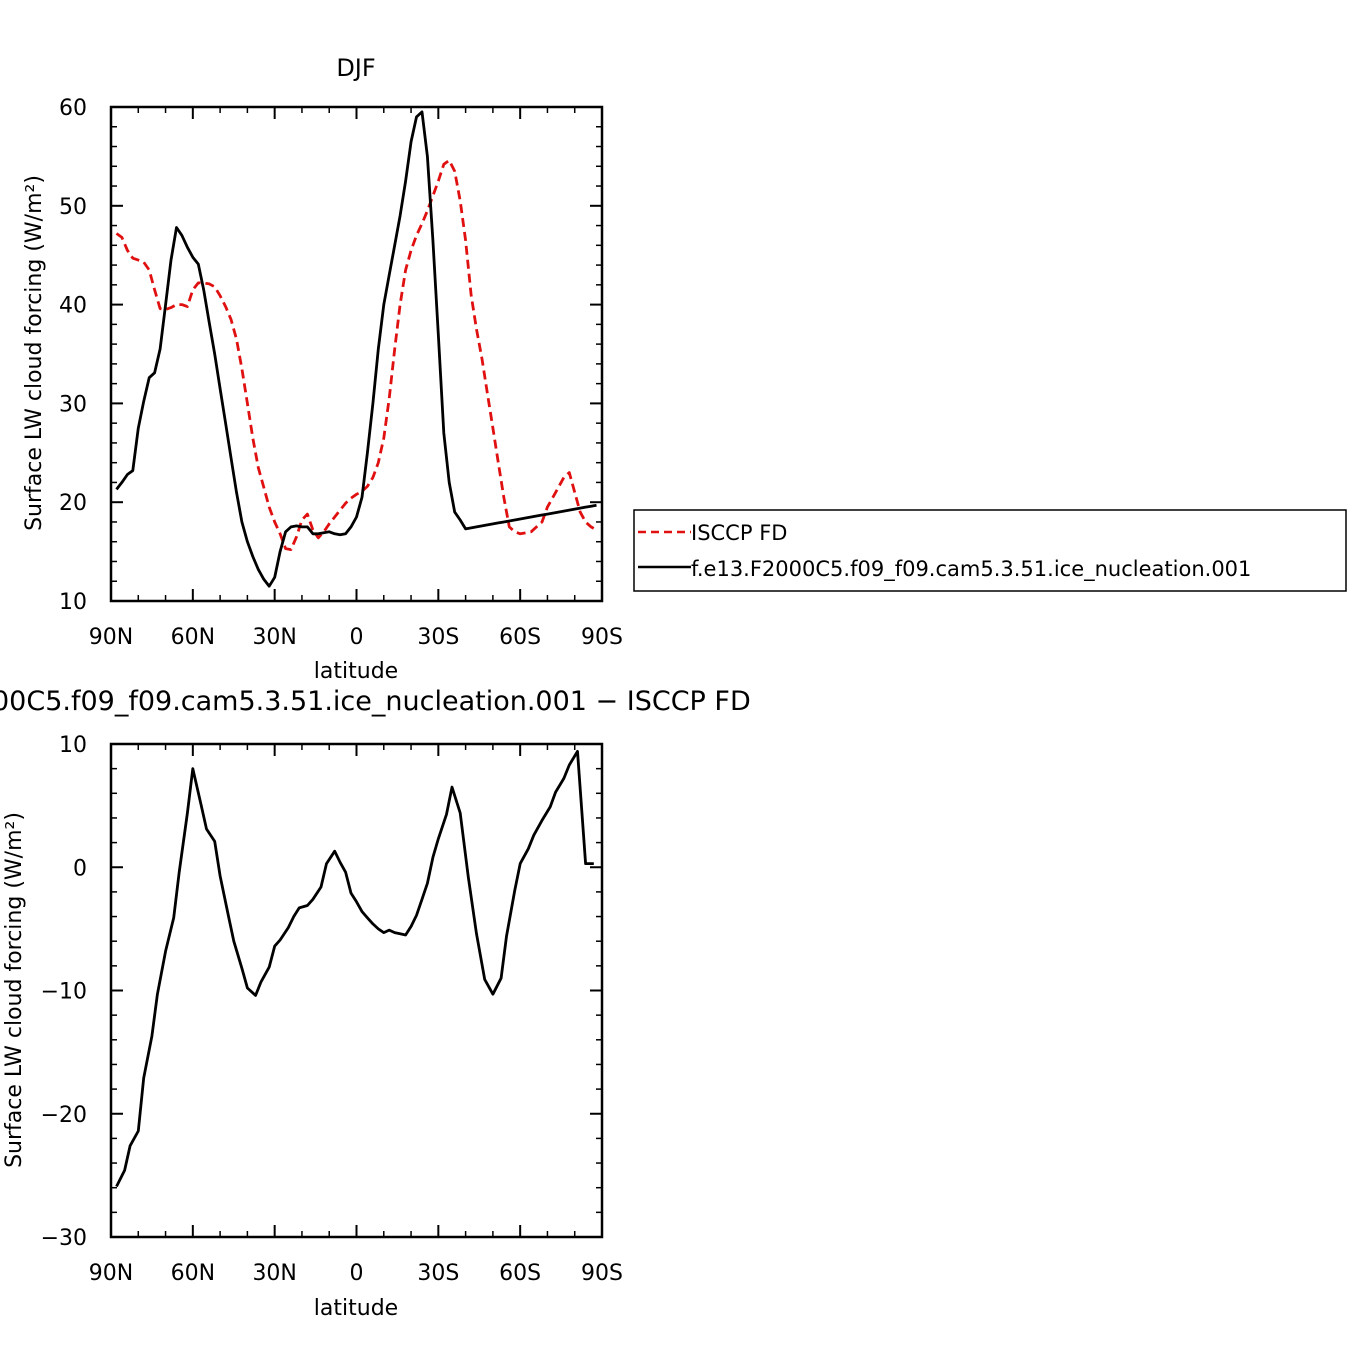 The width and height of the screenshot is (1366, 1369). I want to click on top-panel-title: DJF, so click(355, 68).